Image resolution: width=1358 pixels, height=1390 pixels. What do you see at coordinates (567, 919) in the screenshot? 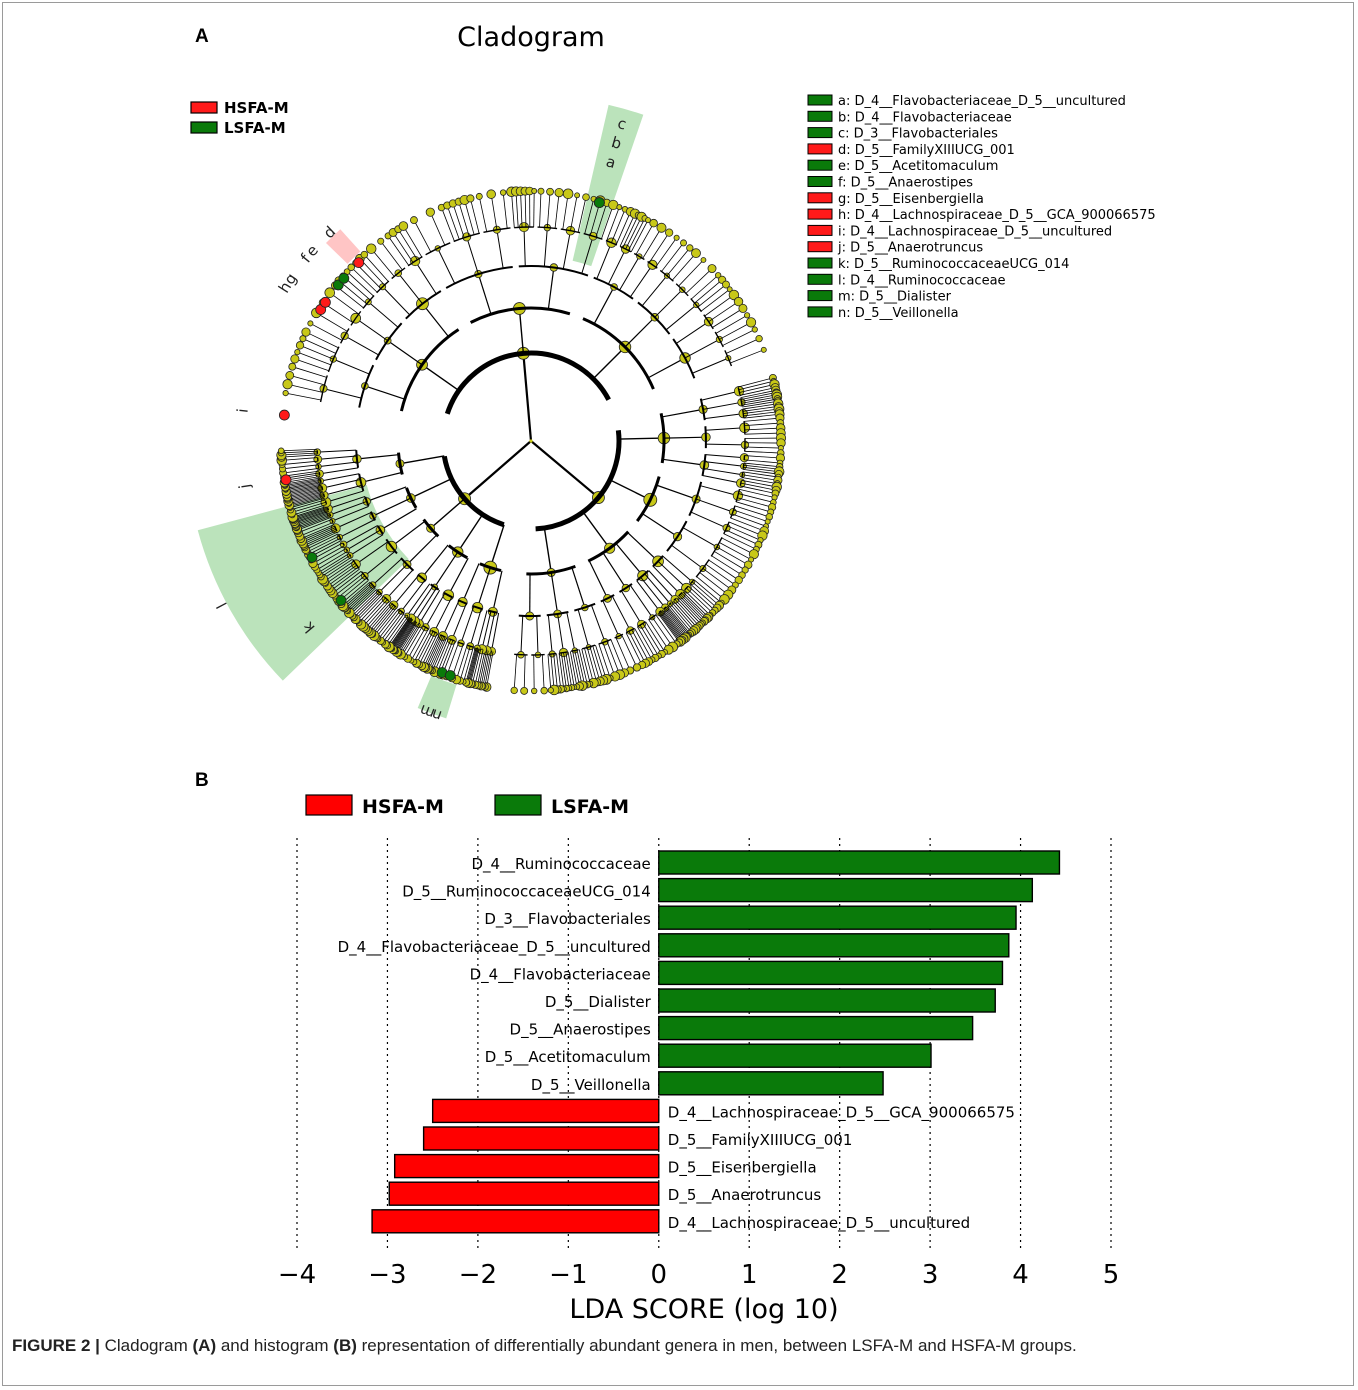
I see `bar-label: D_3__Flavobacteriales` at bounding box center [567, 919].